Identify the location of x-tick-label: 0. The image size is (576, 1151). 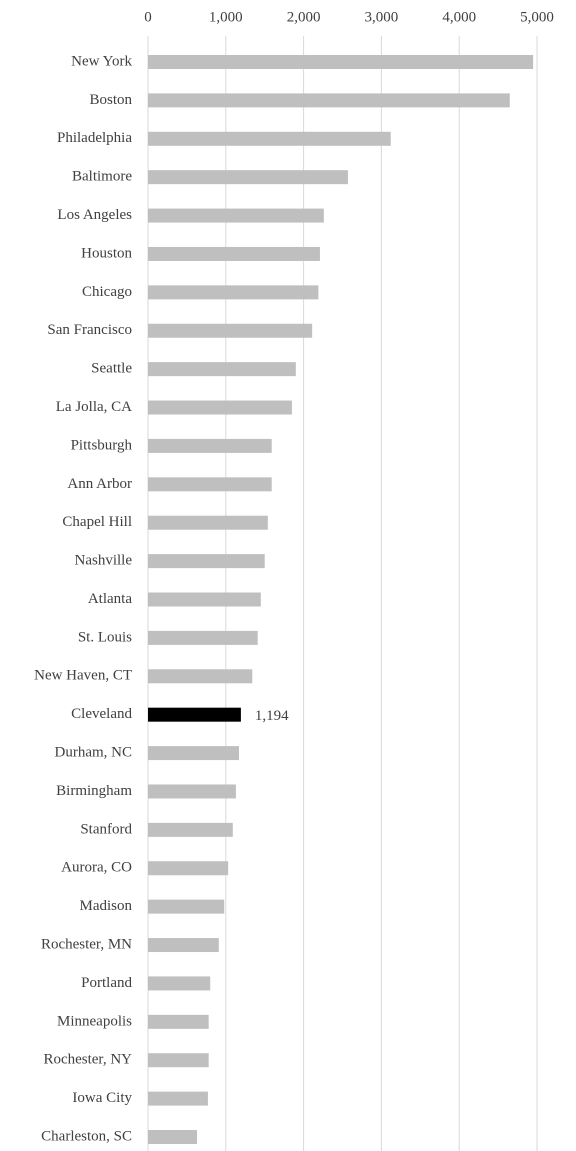
(148, 17).